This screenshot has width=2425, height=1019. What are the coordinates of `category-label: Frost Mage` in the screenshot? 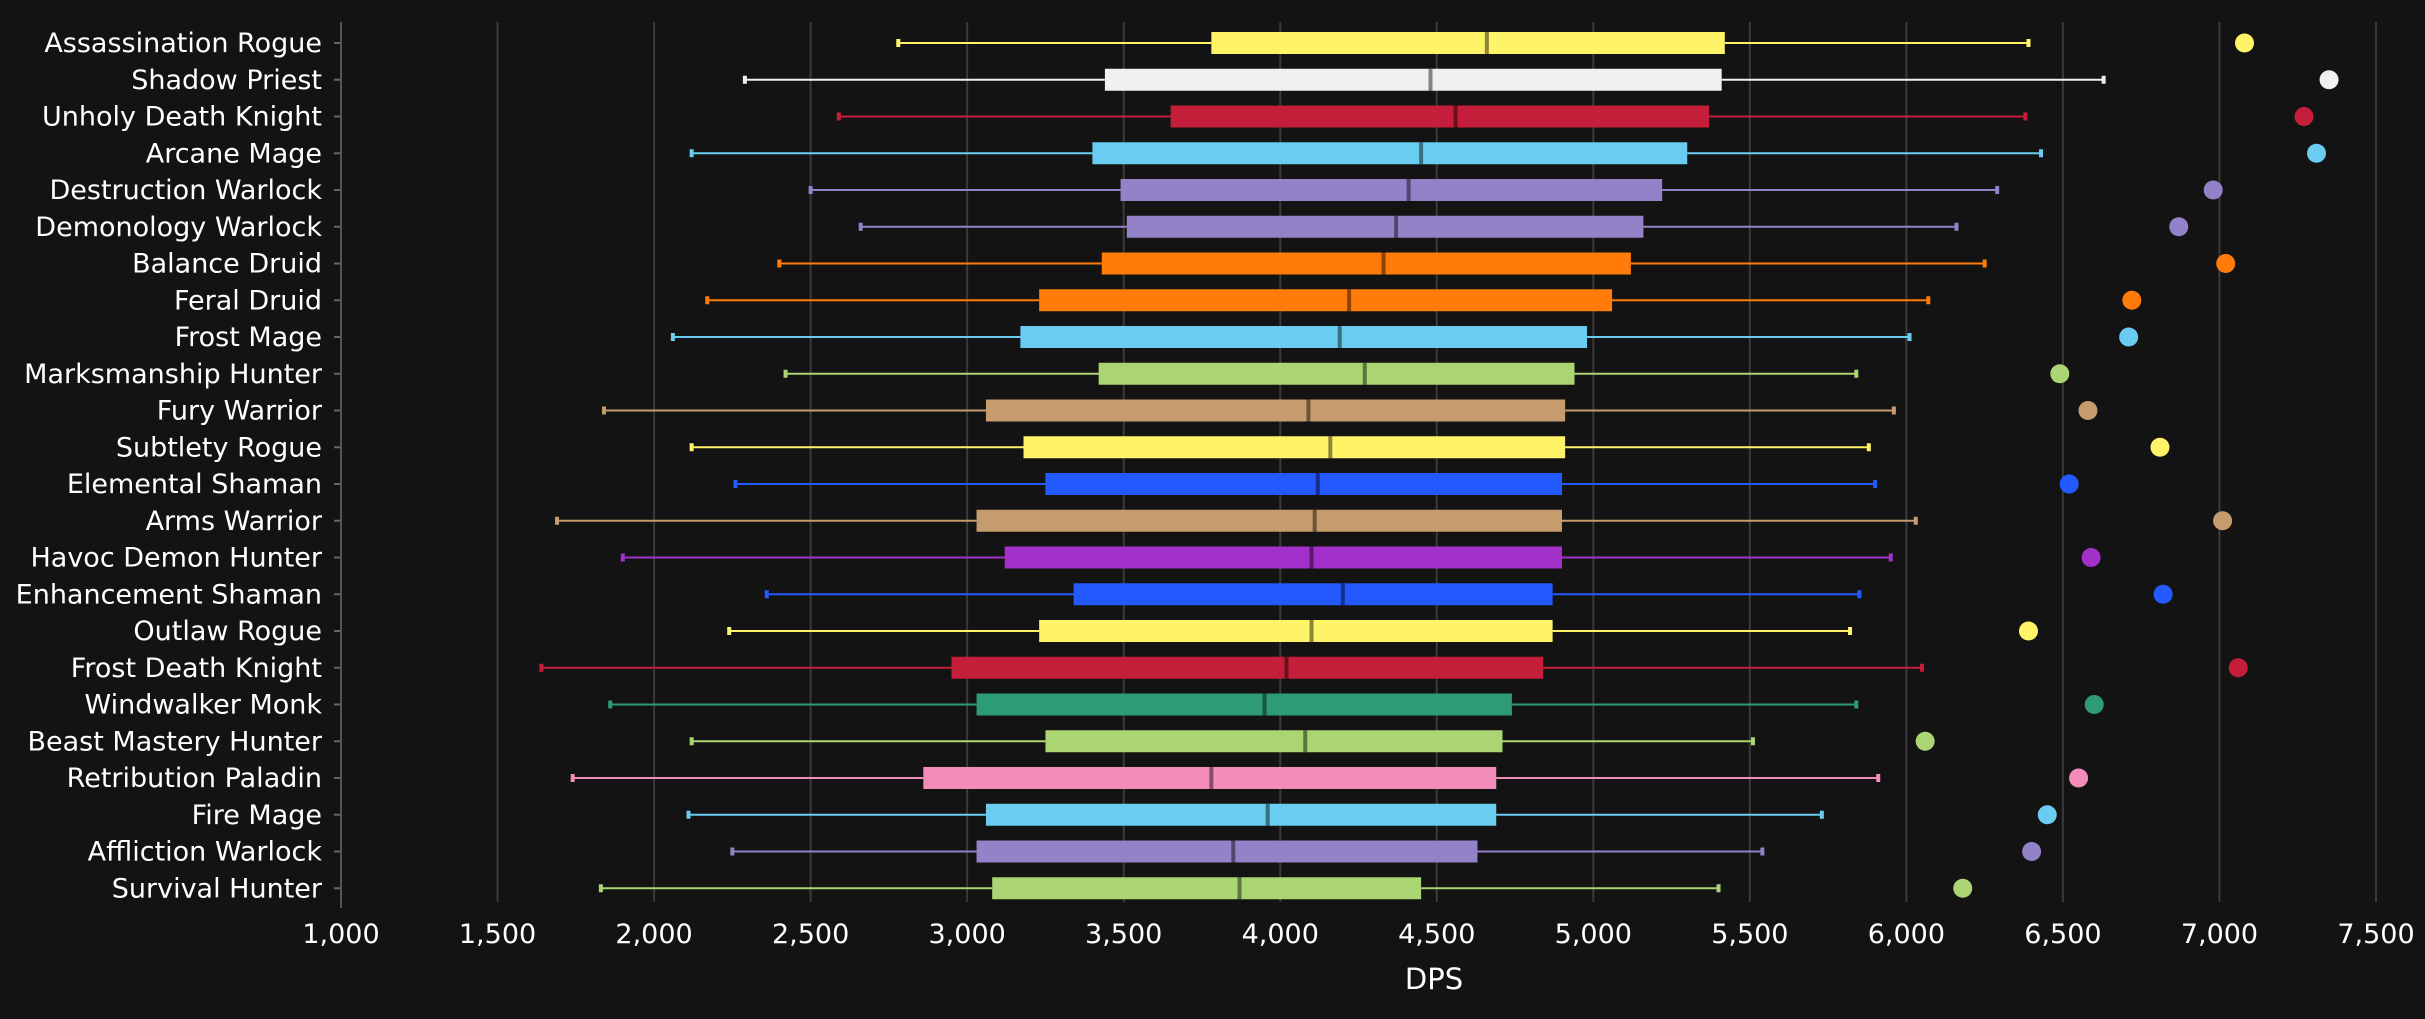 It's located at (248, 337).